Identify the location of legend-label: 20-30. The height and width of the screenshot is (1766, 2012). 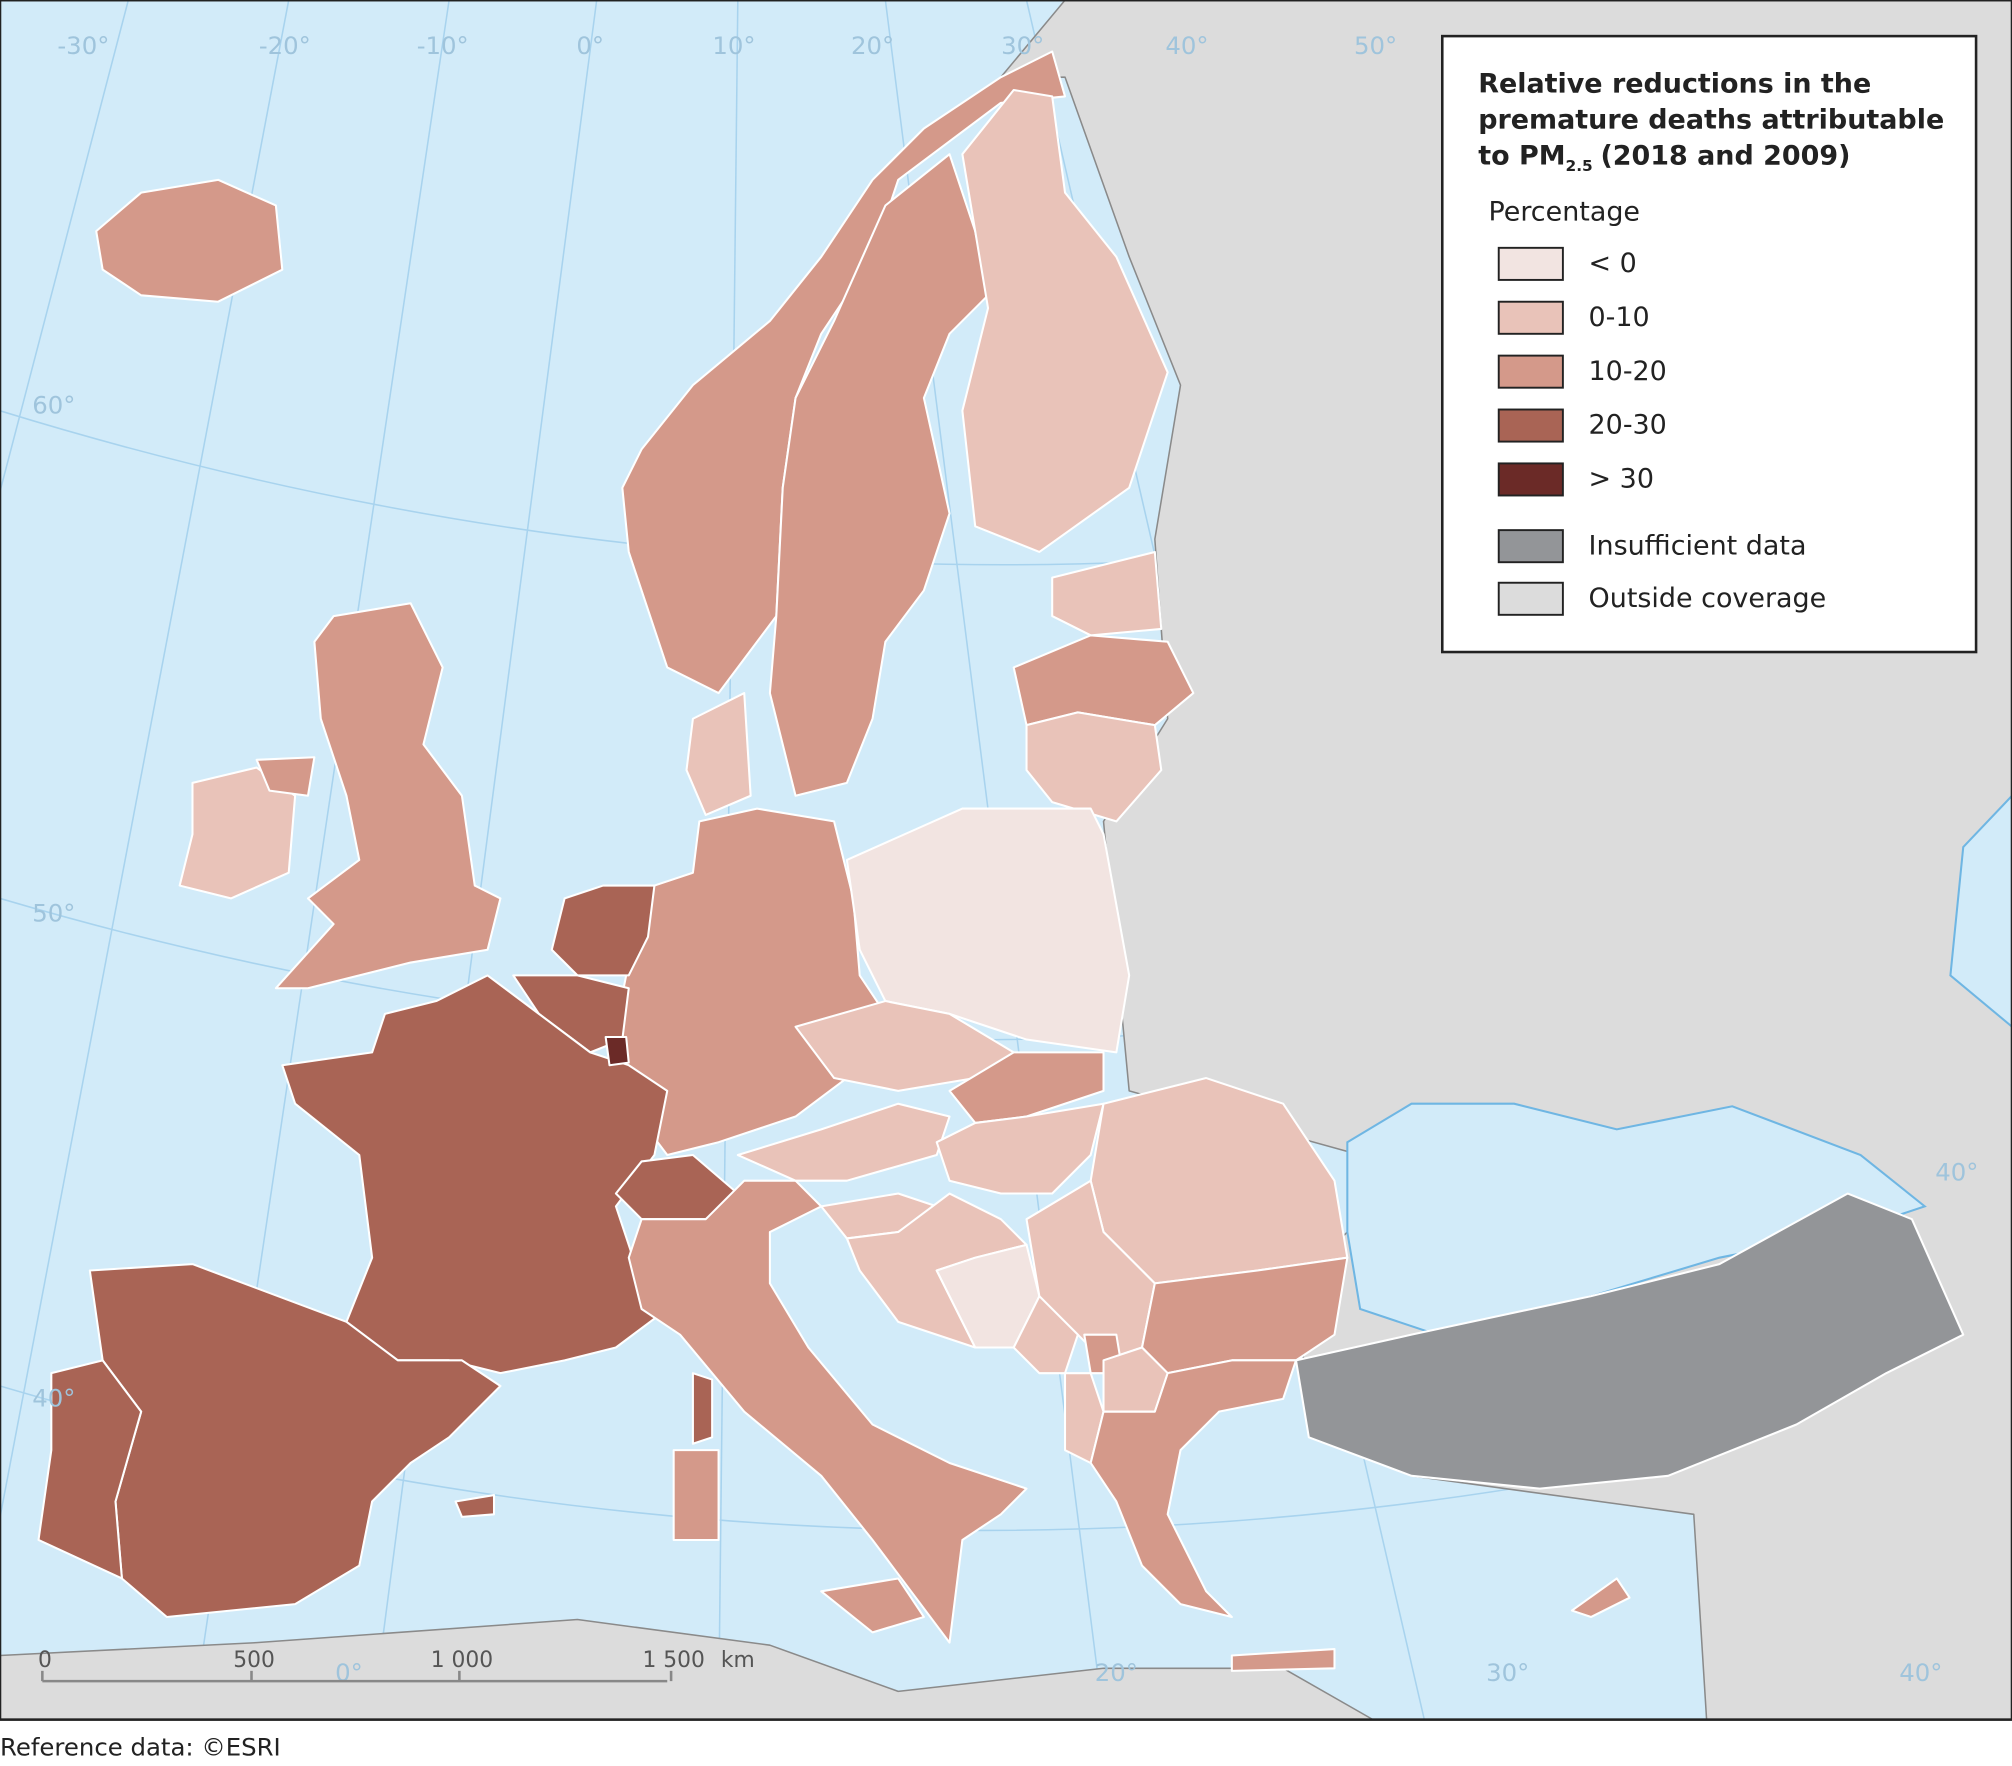
(1628, 425).